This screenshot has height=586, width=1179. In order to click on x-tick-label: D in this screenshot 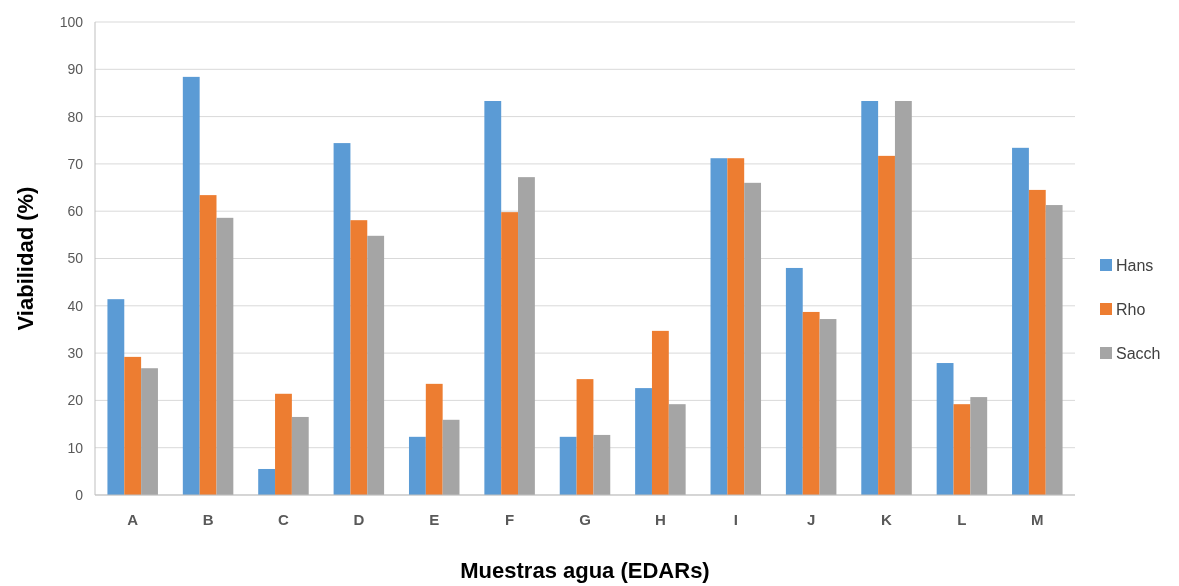, I will do `click(359, 519)`.